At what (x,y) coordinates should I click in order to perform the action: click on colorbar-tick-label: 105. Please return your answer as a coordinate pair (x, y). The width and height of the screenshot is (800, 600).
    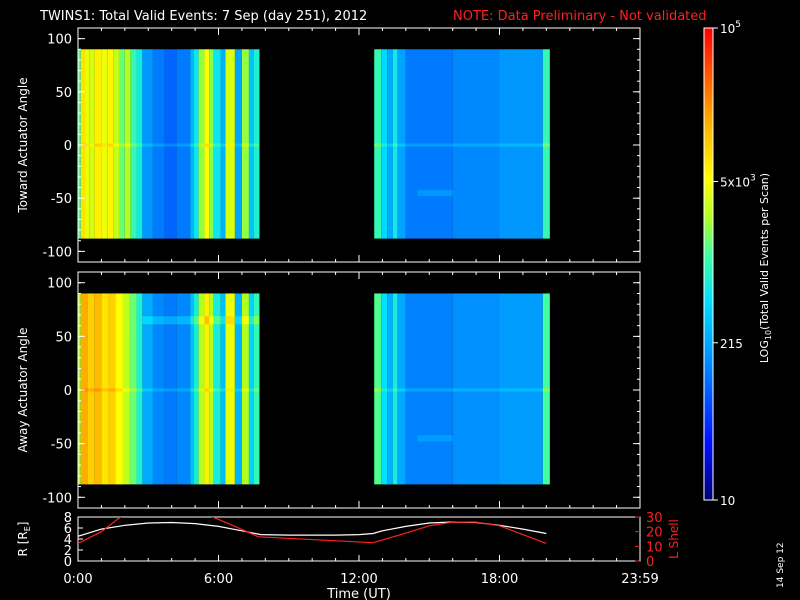
    Looking at the image, I should click on (730, 28).